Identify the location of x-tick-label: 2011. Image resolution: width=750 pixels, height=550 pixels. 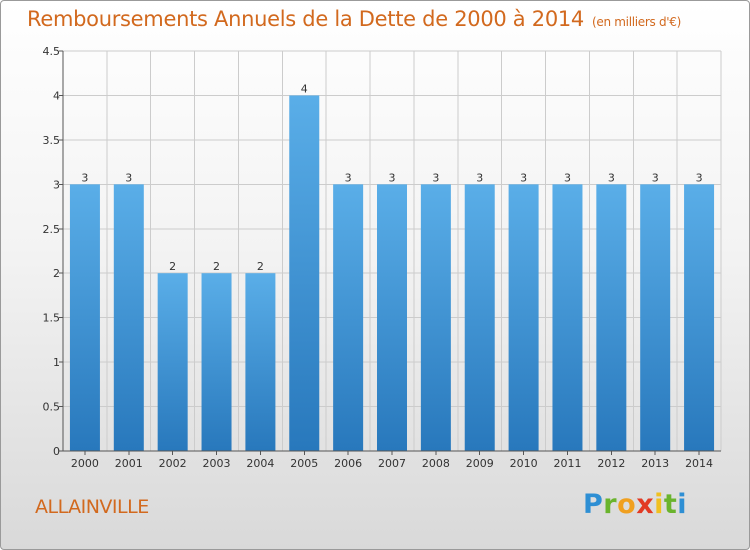
(567, 463).